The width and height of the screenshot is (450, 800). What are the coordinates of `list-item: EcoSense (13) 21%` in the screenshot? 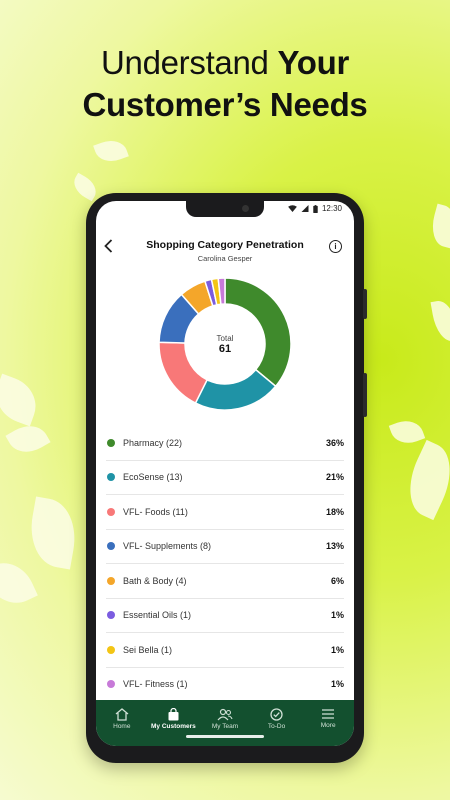 It's located at (225, 478).